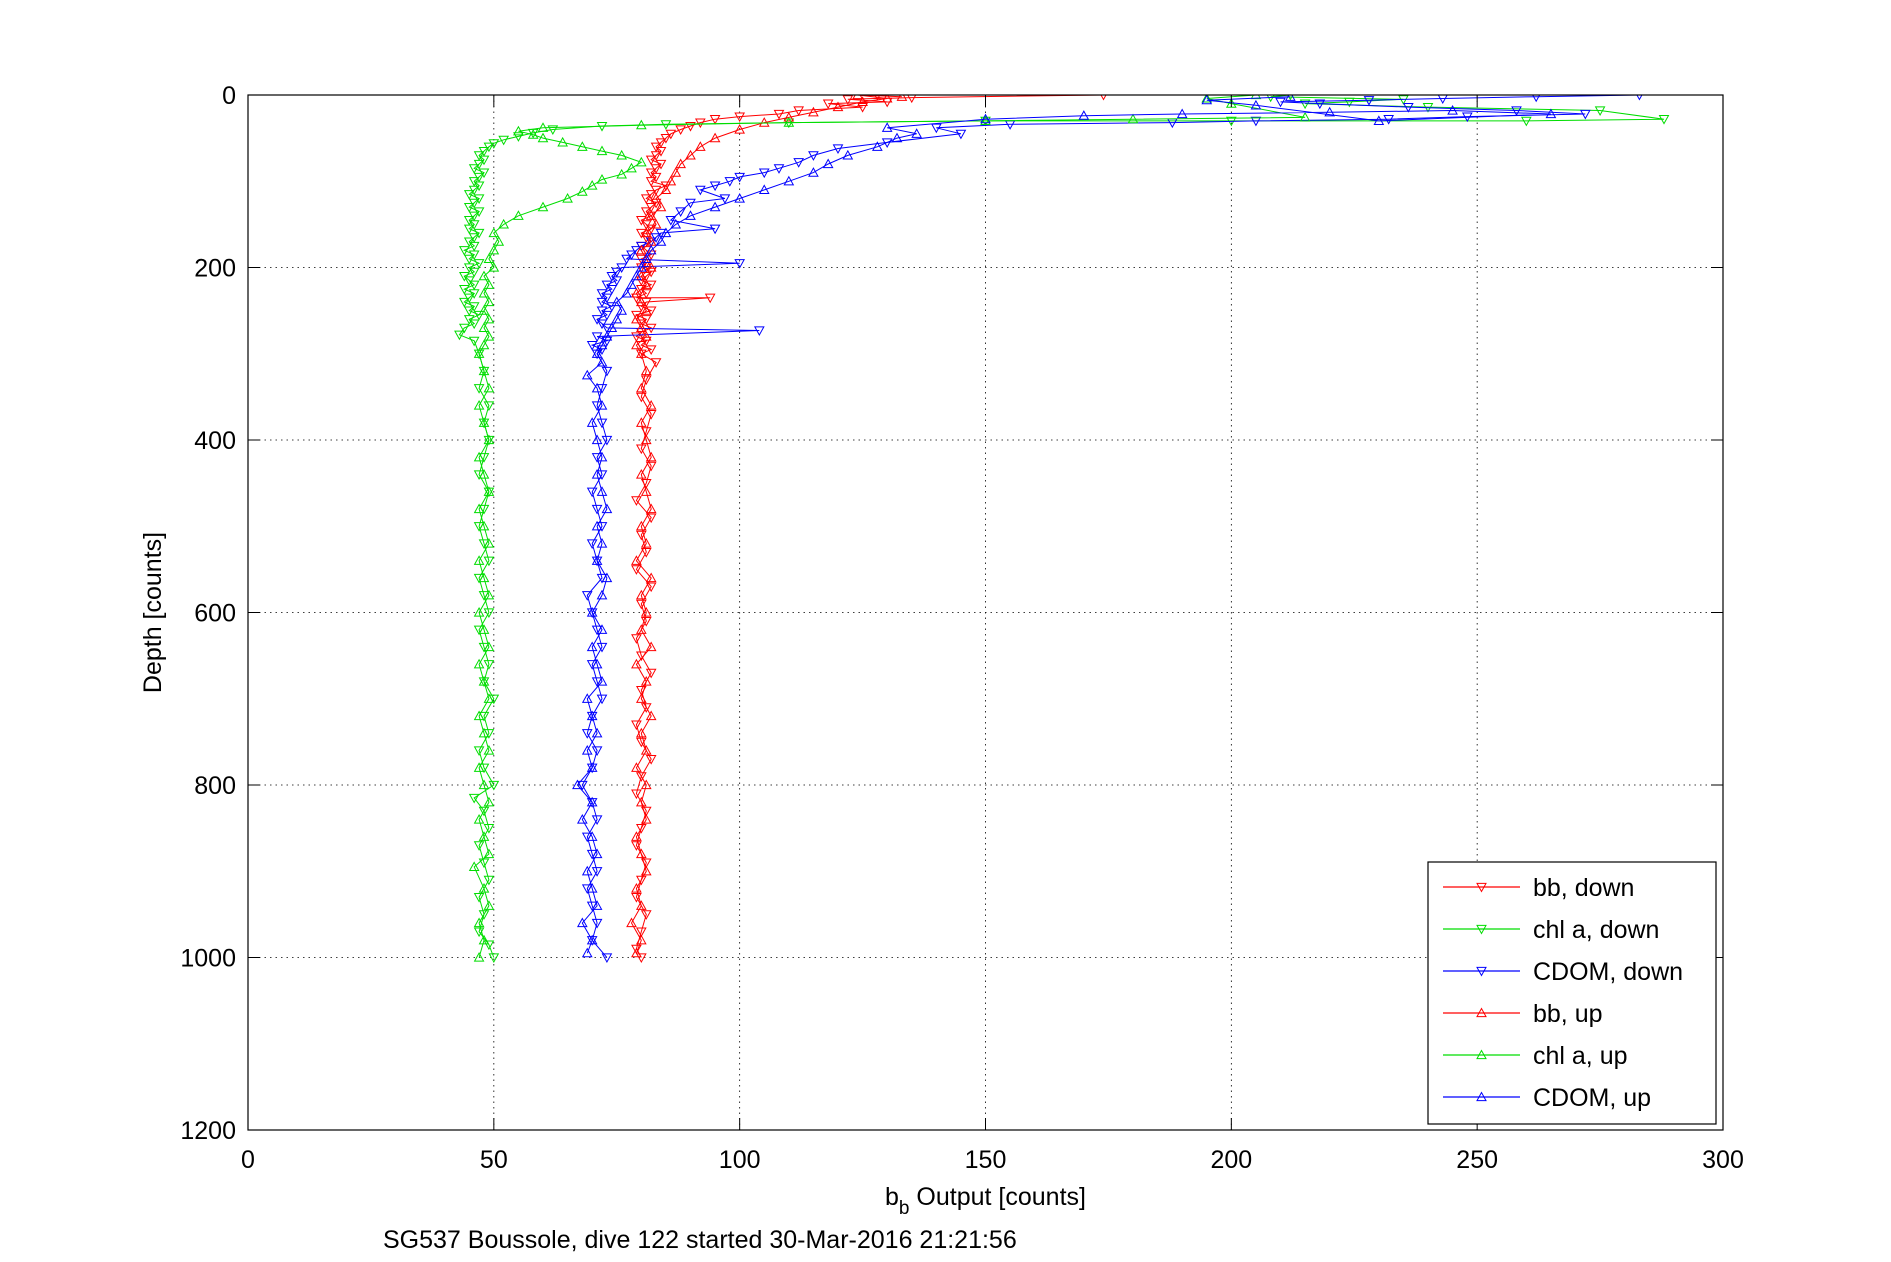 The width and height of the screenshot is (1891, 1262). What do you see at coordinates (215, 614) in the screenshot?
I see `y-tick-label: 600` at bounding box center [215, 614].